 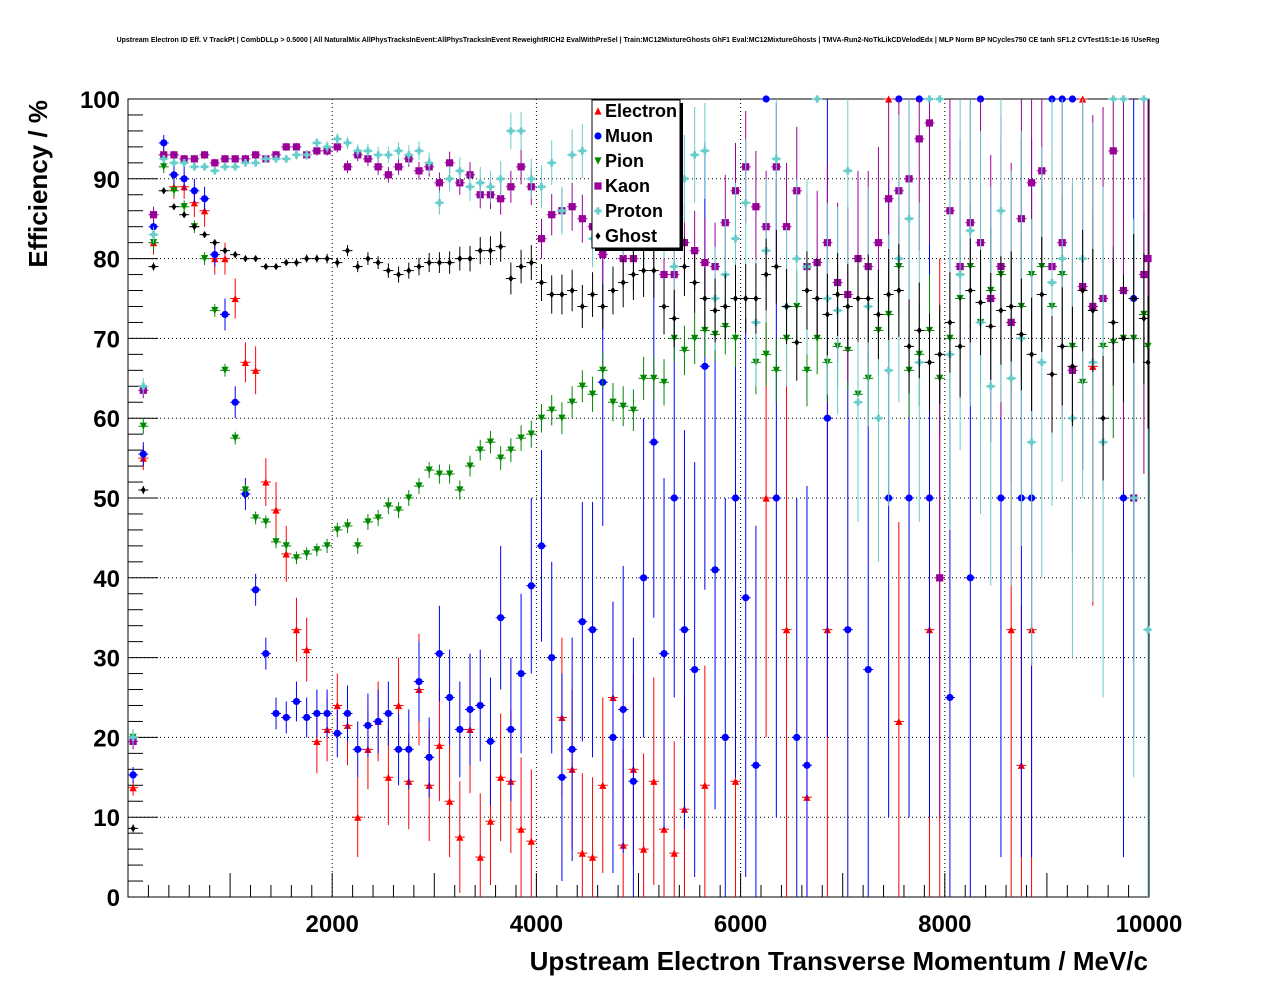 I want to click on legend-label: Kaon, so click(x=627, y=186).